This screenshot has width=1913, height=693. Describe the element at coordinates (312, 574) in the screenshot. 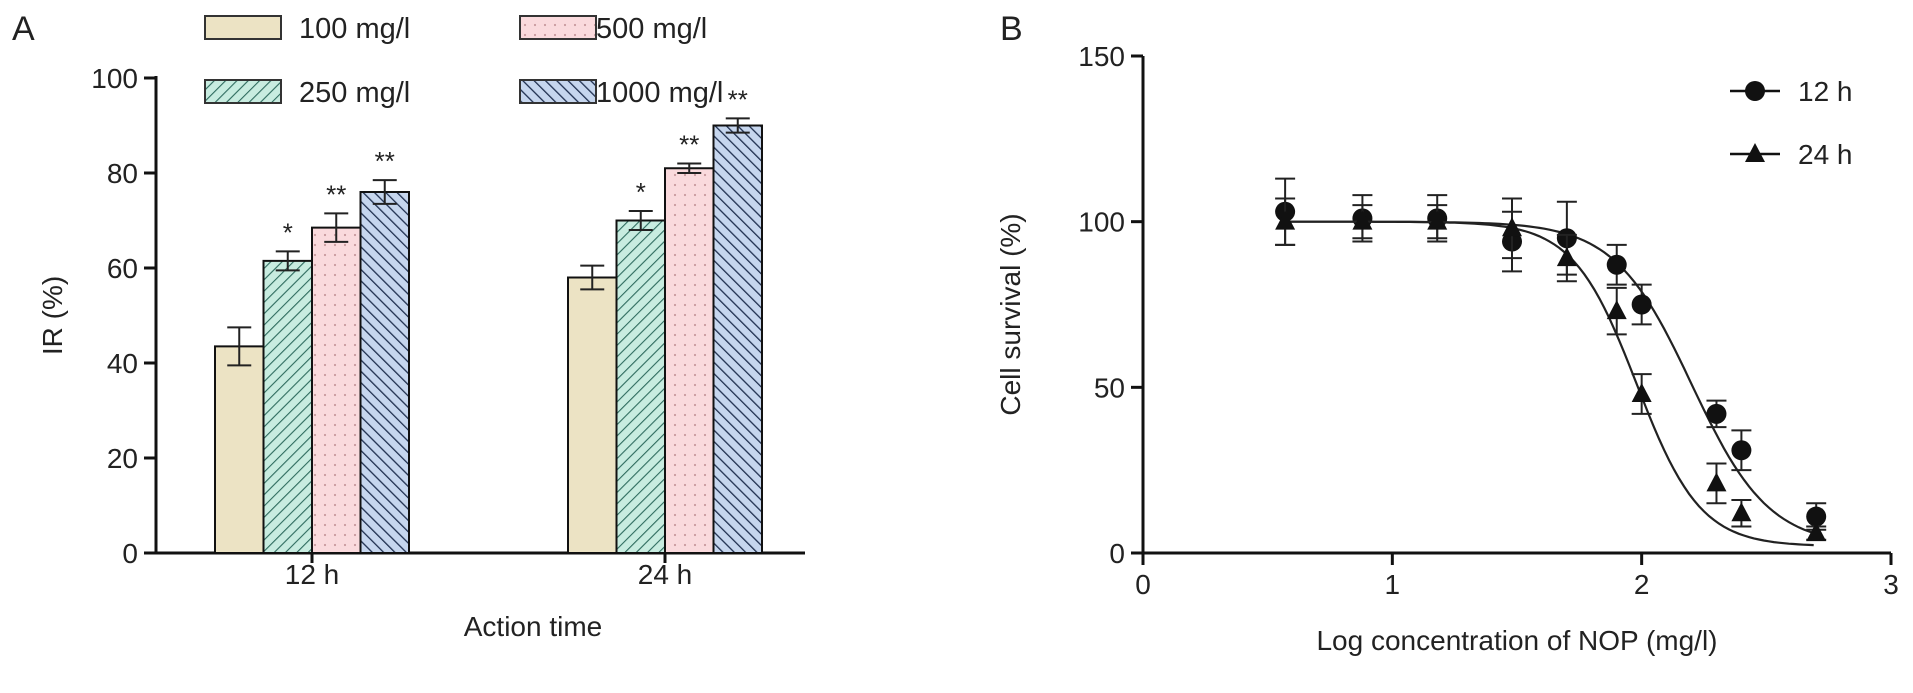

I see `x-tick-label: 12 h` at that location.